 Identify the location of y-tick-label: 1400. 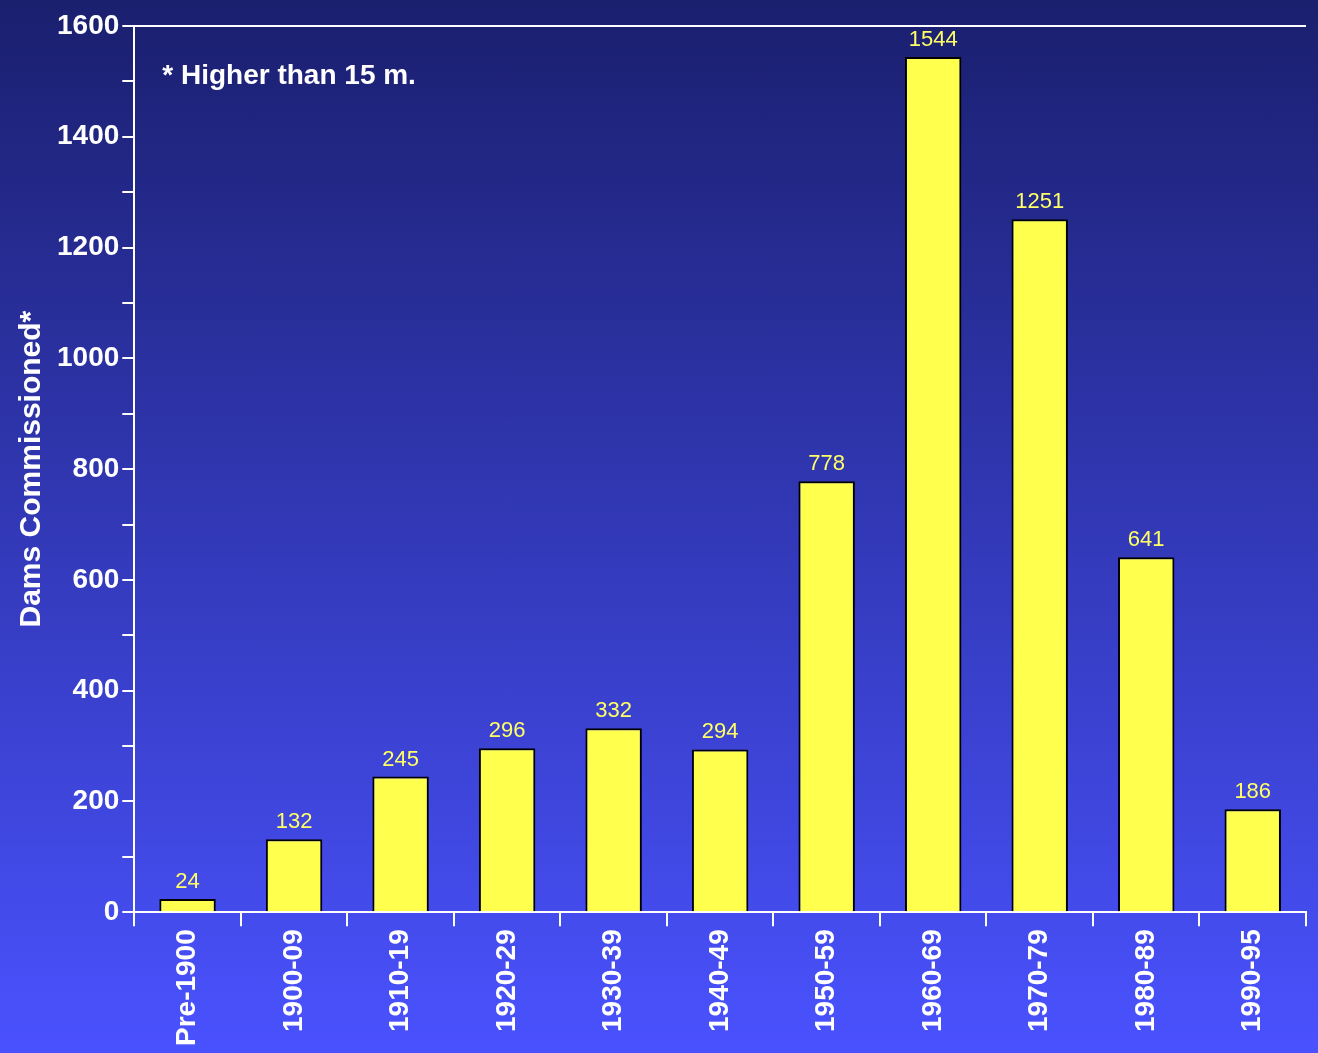
(88, 135).